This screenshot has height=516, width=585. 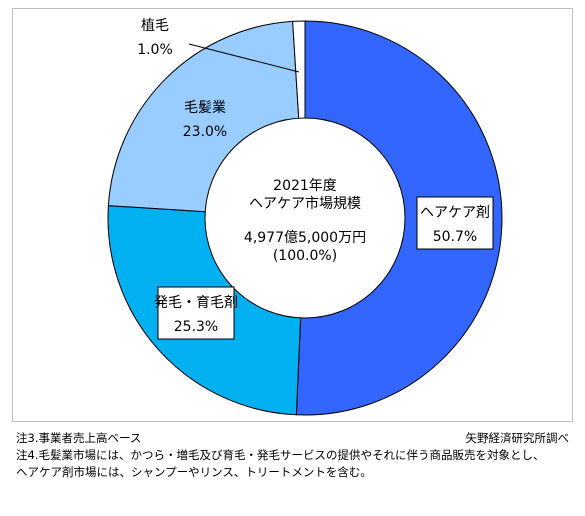 What do you see at coordinates (196, 327) in the screenshot?
I see `slice-value-1: 25.3%` at bounding box center [196, 327].